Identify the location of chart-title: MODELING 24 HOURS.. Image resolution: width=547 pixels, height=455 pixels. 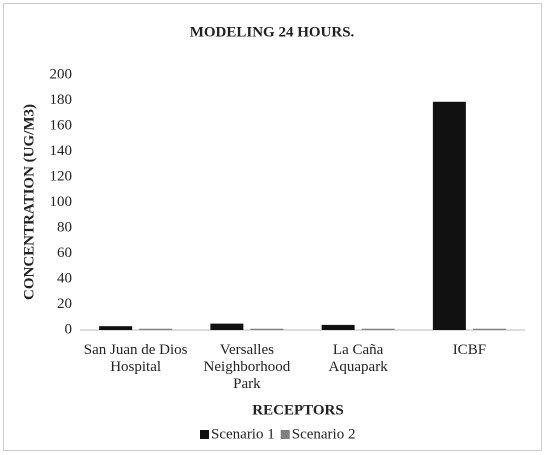
(272, 32).